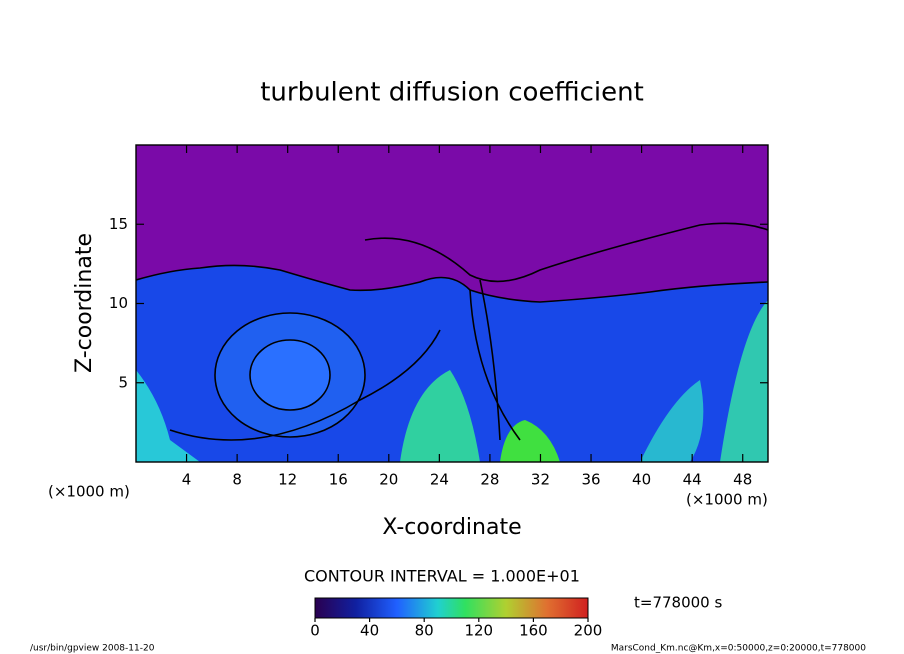 This screenshot has height=654, width=904. Describe the element at coordinates (692, 480) in the screenshot. I see `x-tick-label: 44` at that location.